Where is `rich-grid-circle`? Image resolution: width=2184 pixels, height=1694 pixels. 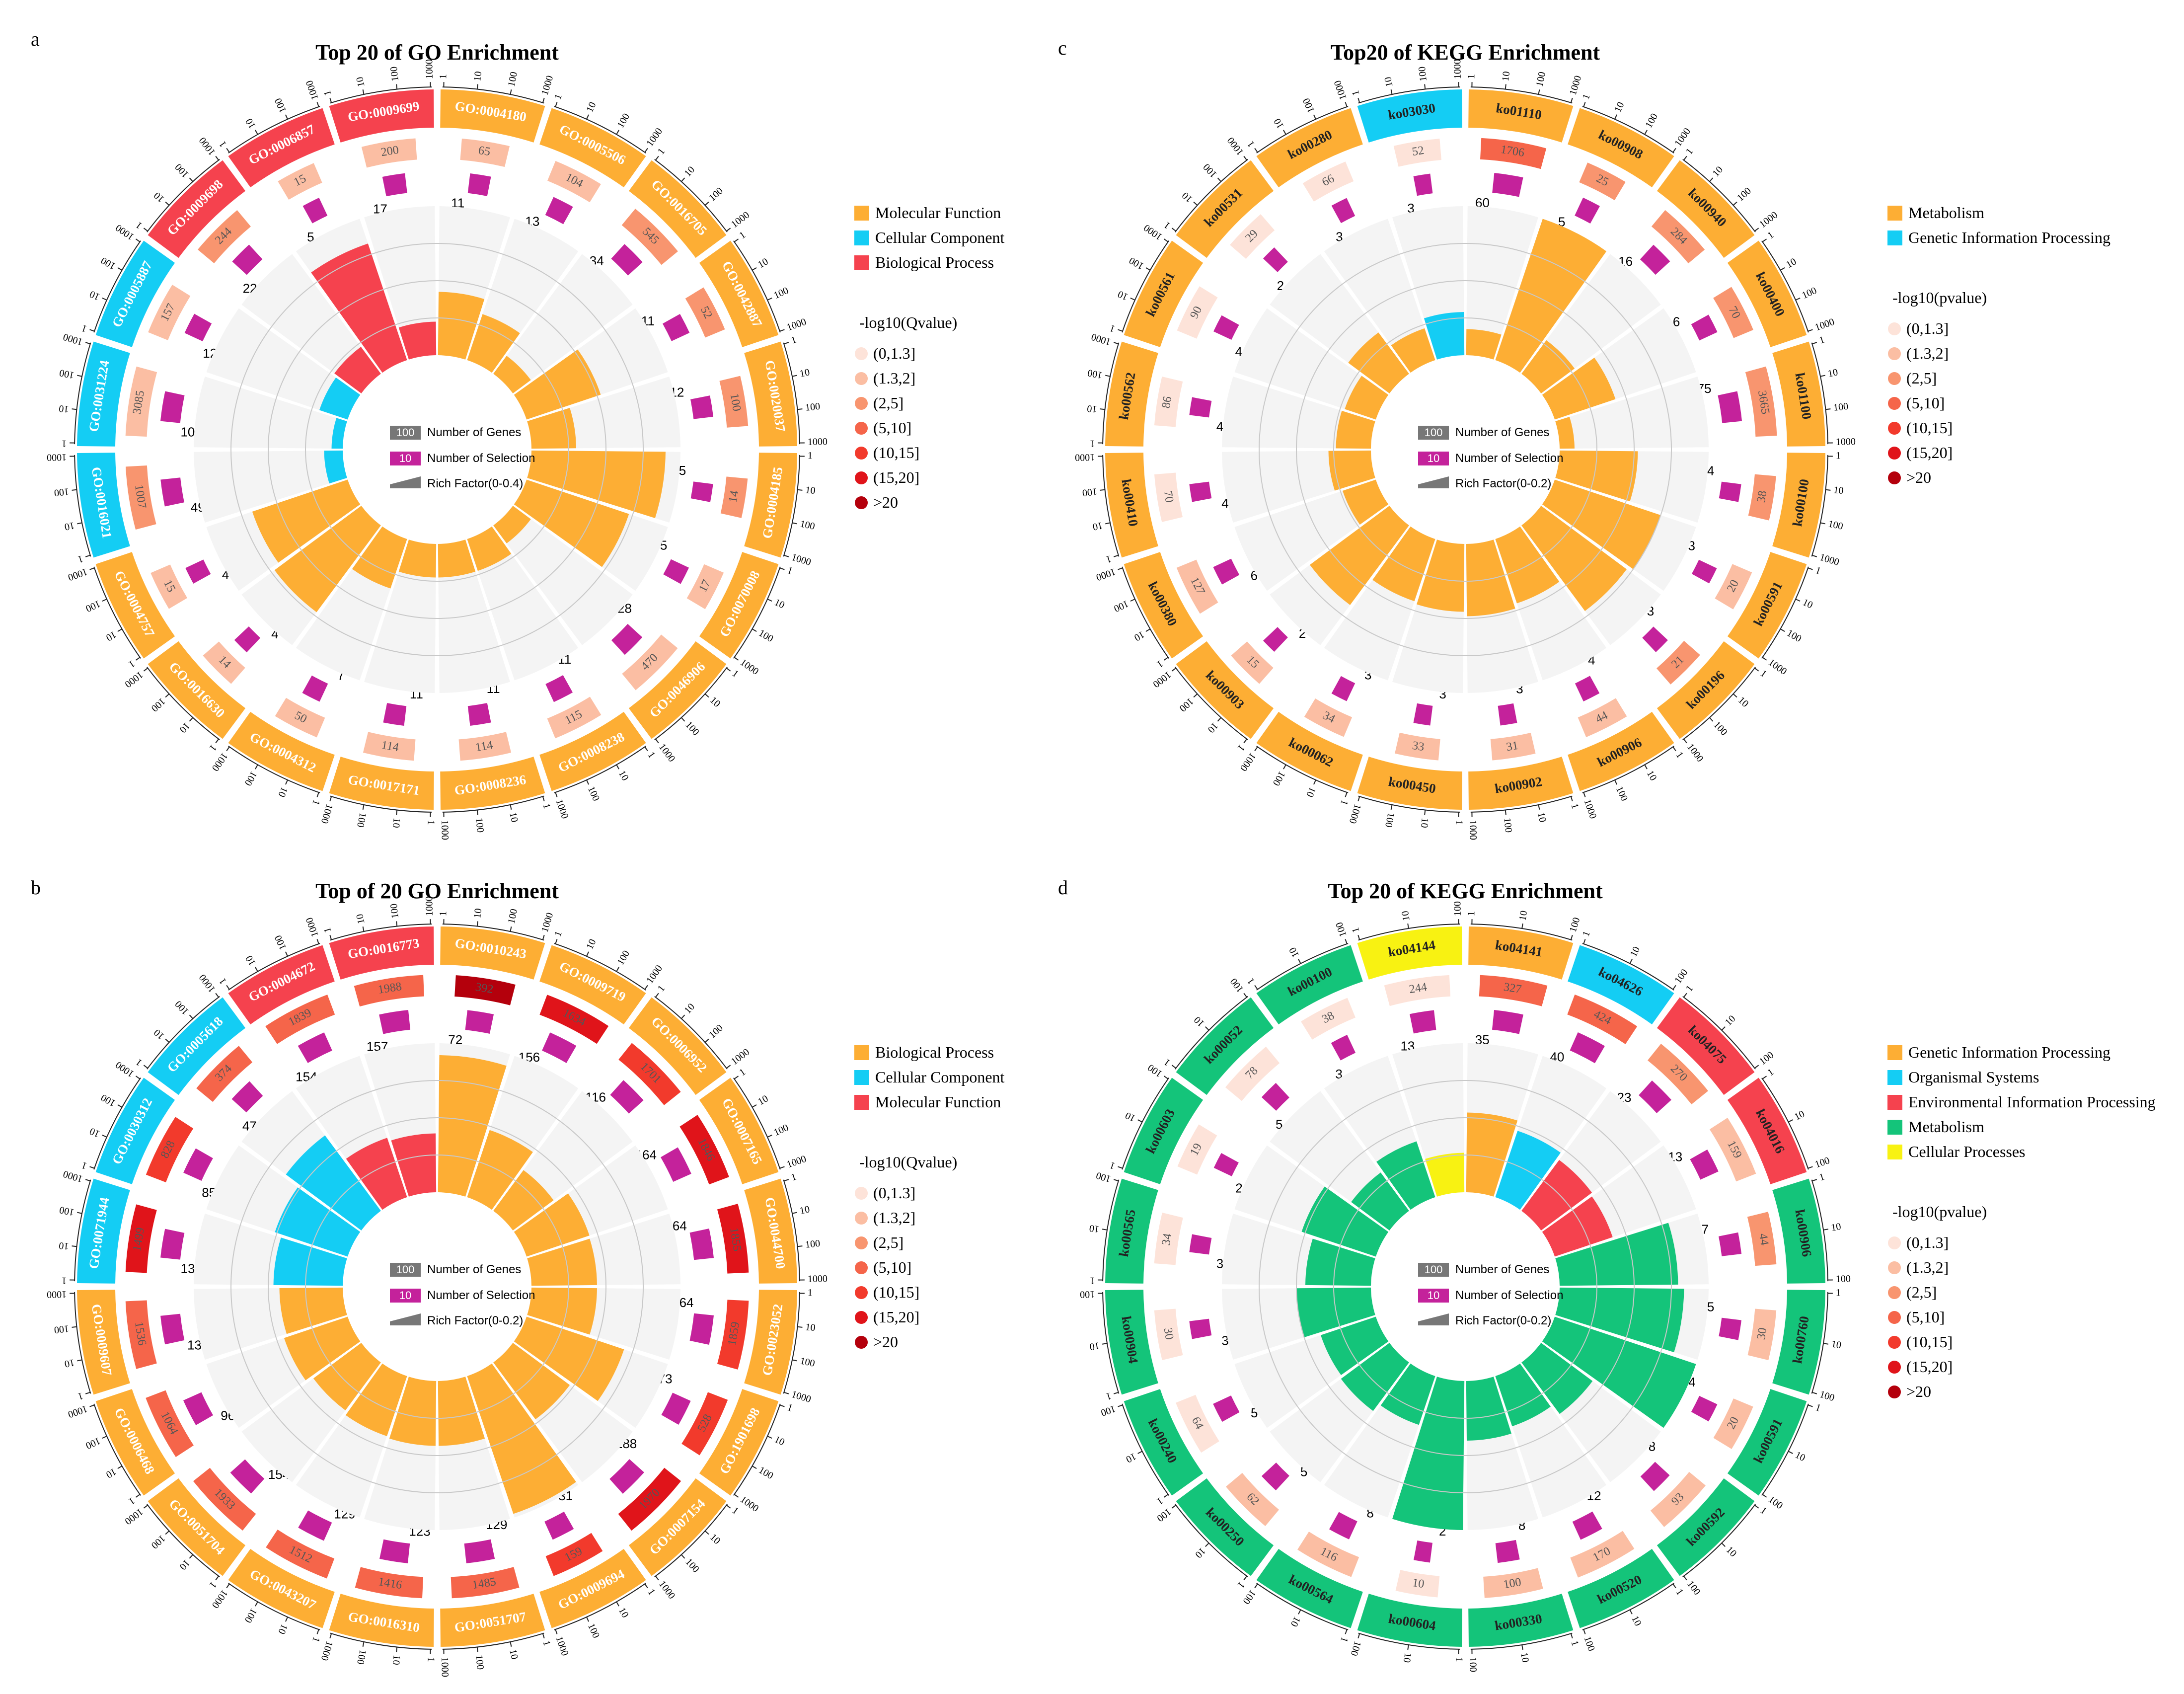
rich-grid-circle is located at coordinates (1465, 1286).